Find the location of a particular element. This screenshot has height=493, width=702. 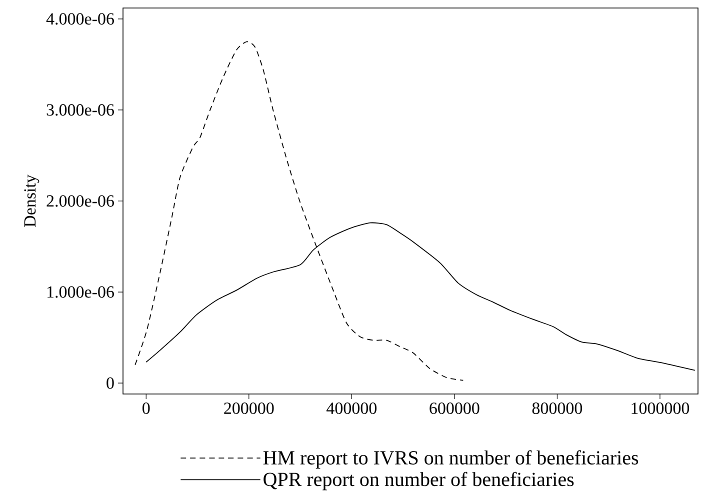

x-tick-label: 800000 is located at coordinates (557, 408).